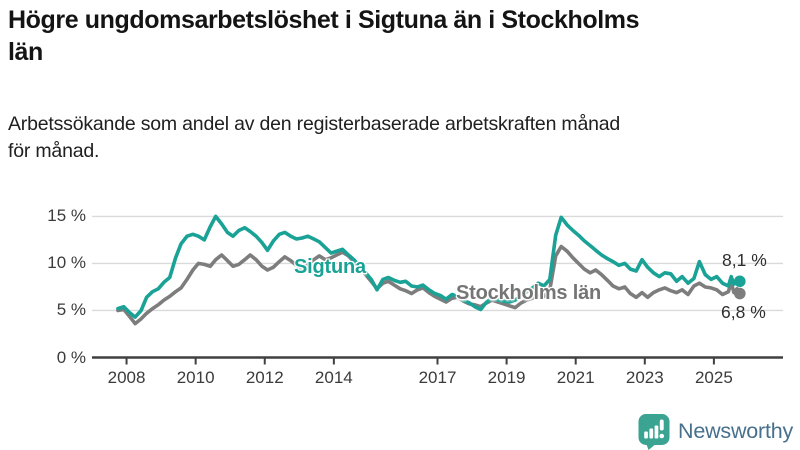 The width and height of the screenshot is (800, 450). What do you see at coordinates (529, 293) in the screenshot?
I see `series-label-stockholms-lan: Stockholms län` at bounding box center [529, 293].